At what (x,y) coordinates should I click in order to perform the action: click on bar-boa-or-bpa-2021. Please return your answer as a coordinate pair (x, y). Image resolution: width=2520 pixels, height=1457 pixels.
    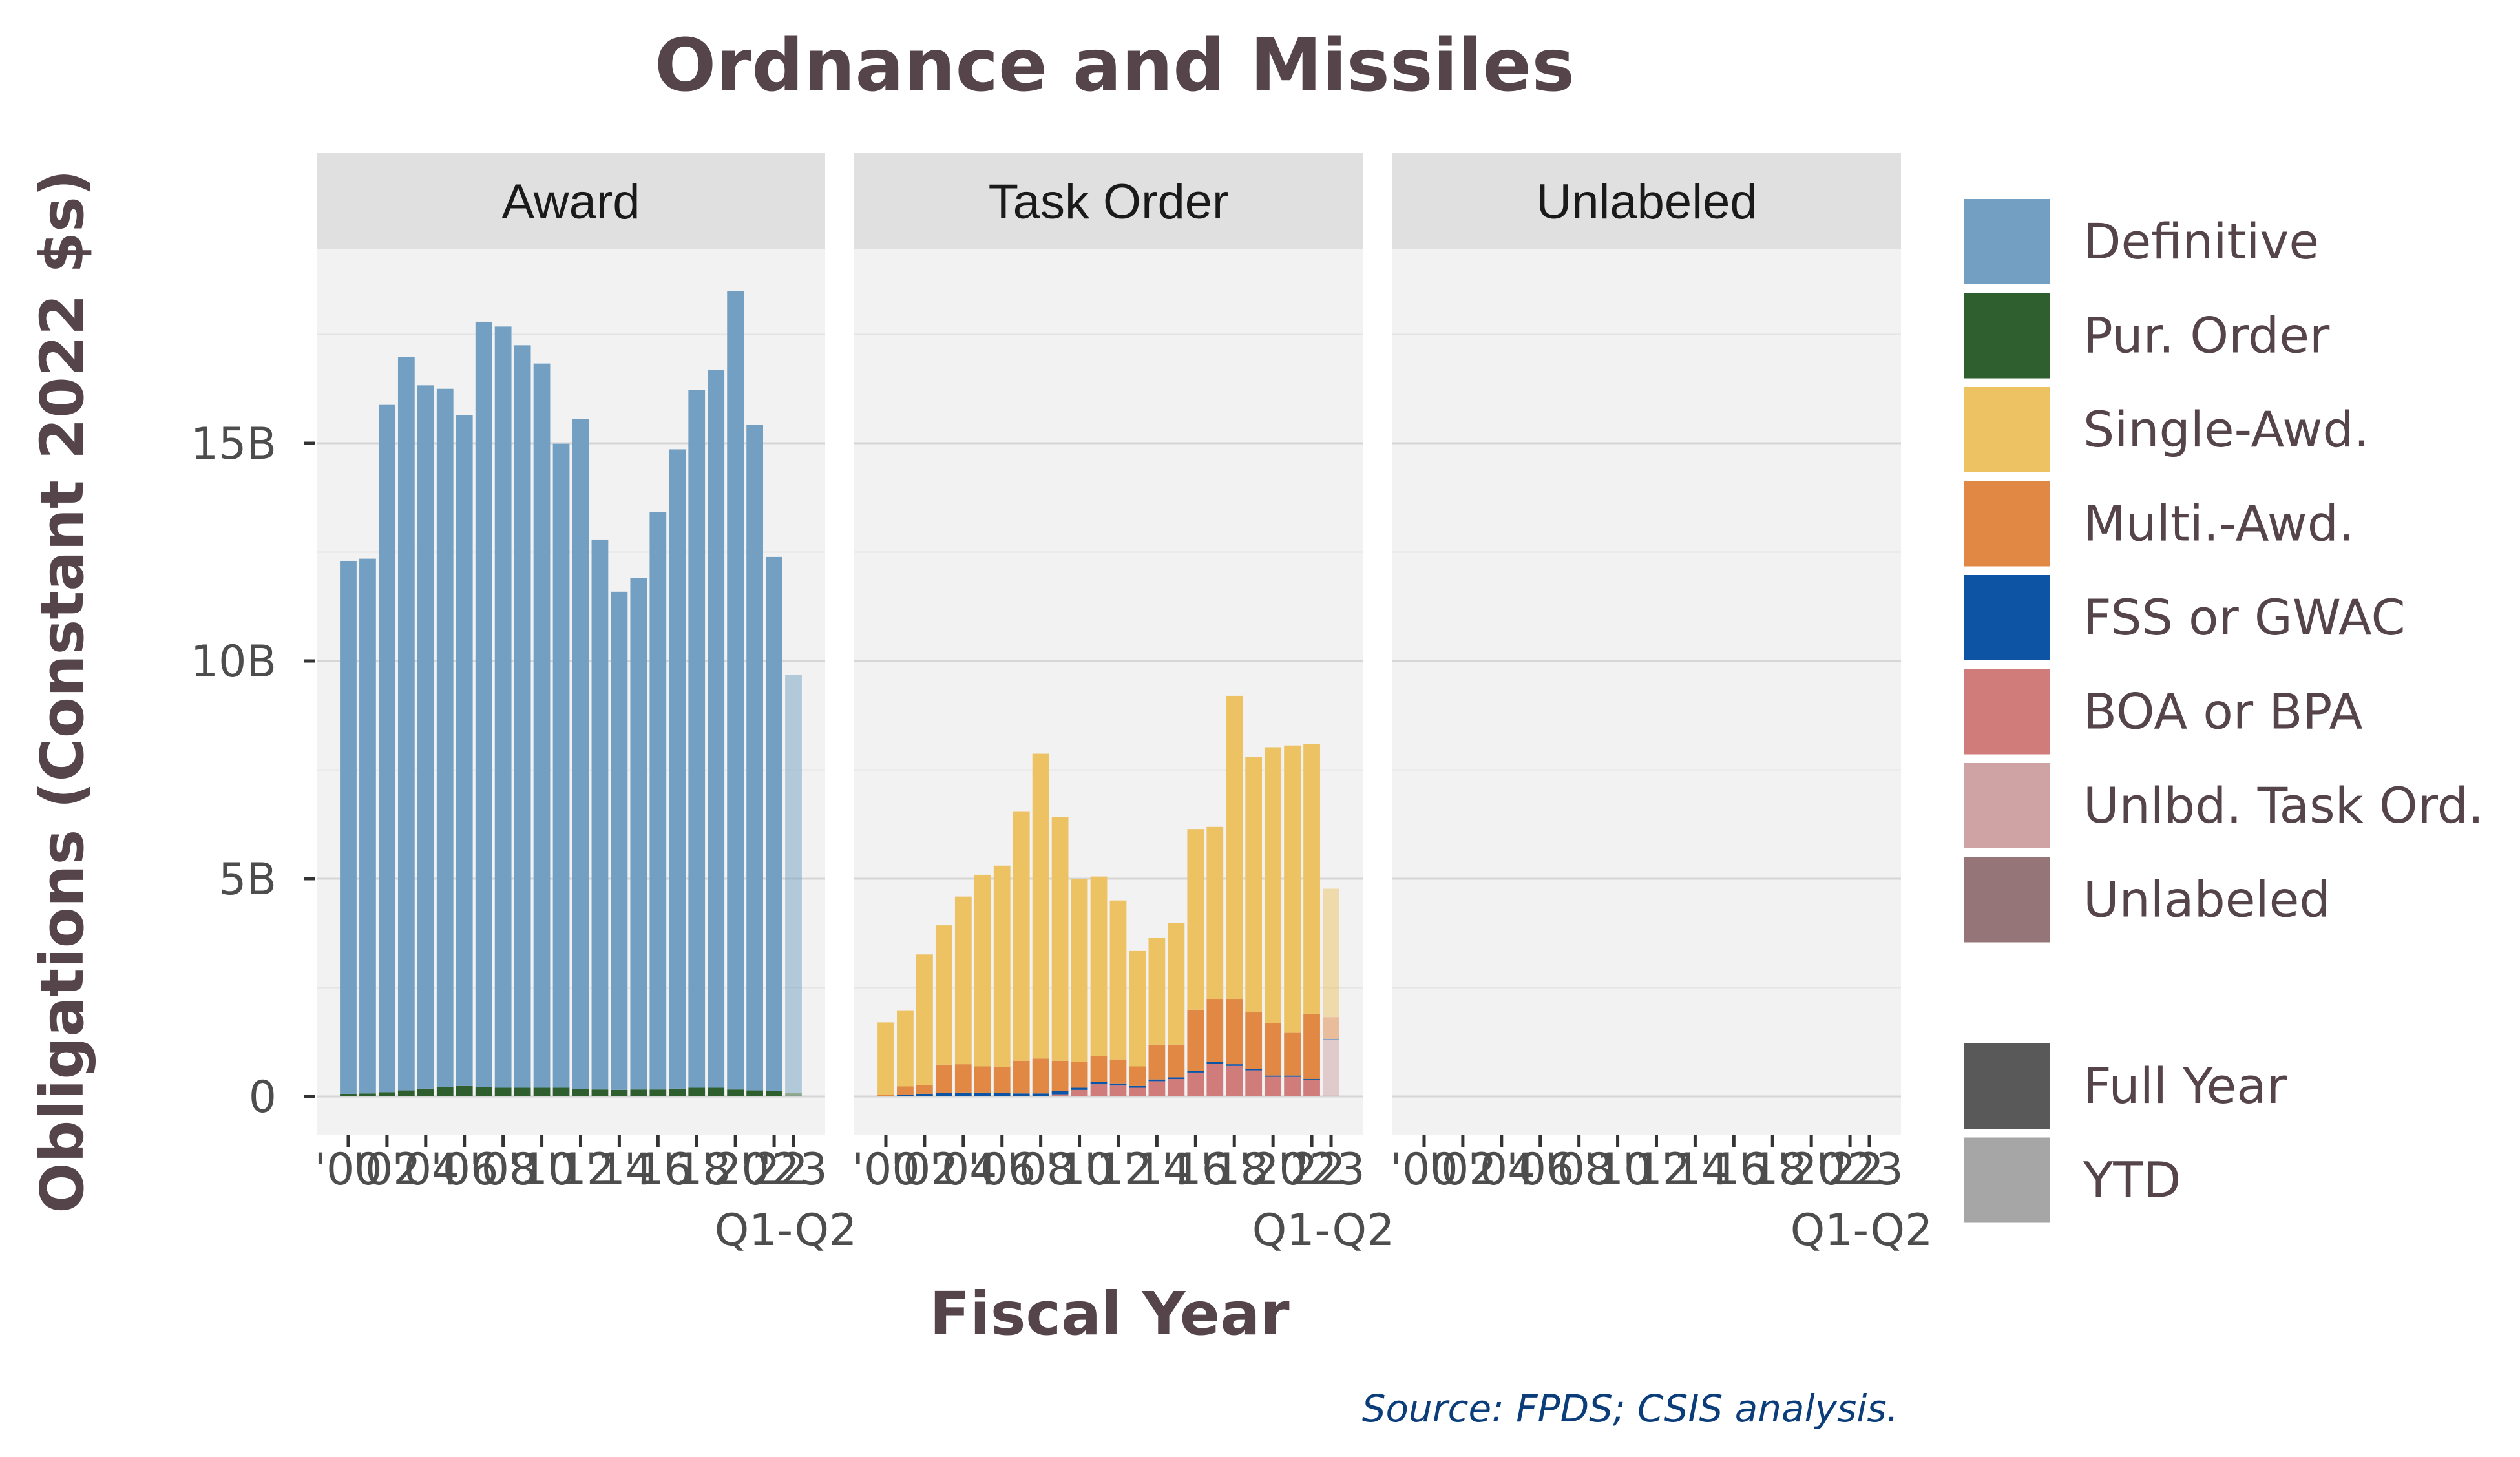
    Looking at the image, I should click on (1292, 1086).